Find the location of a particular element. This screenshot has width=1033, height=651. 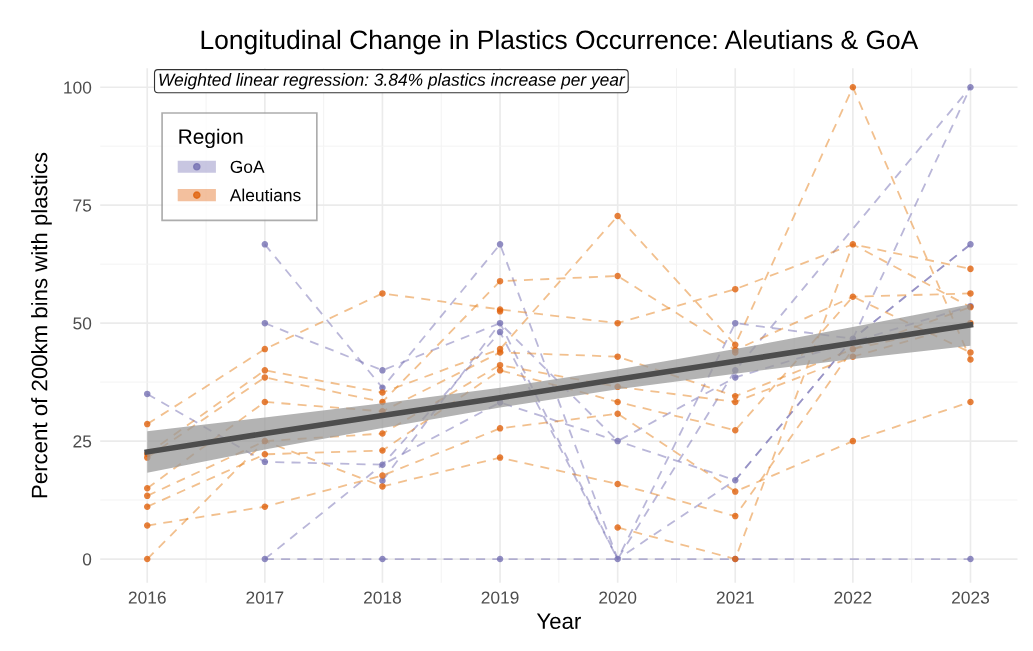

x-tick-label: 2023 is located at coordinates (971, 597).